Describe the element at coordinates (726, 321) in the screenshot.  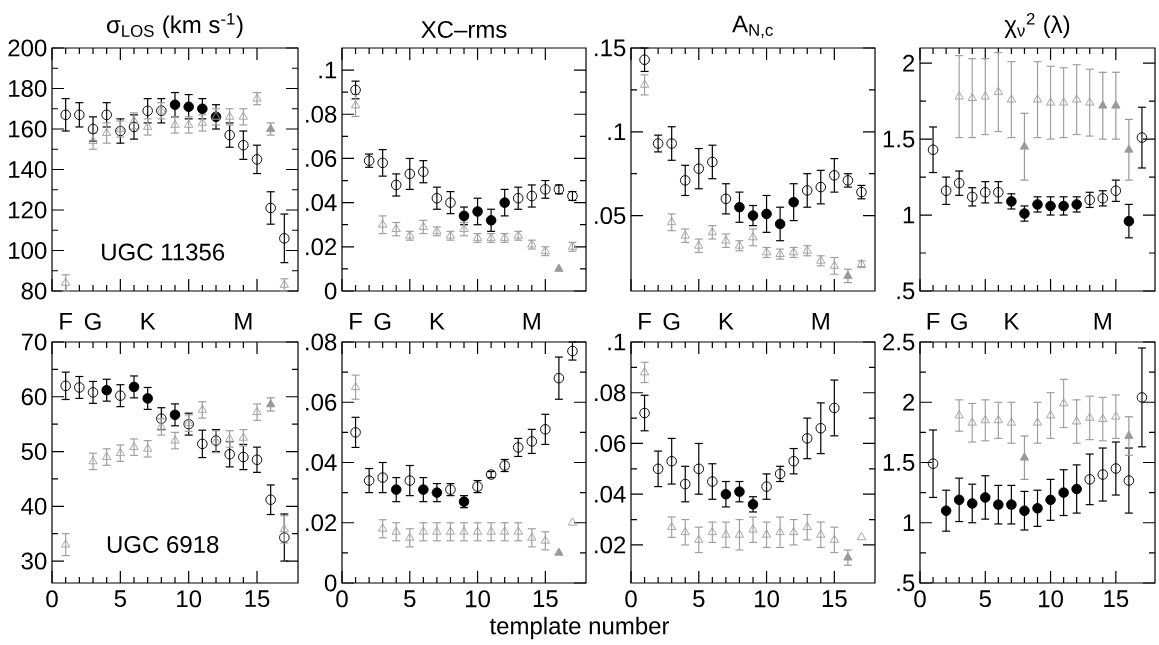
I see `annotation: K` at that location.